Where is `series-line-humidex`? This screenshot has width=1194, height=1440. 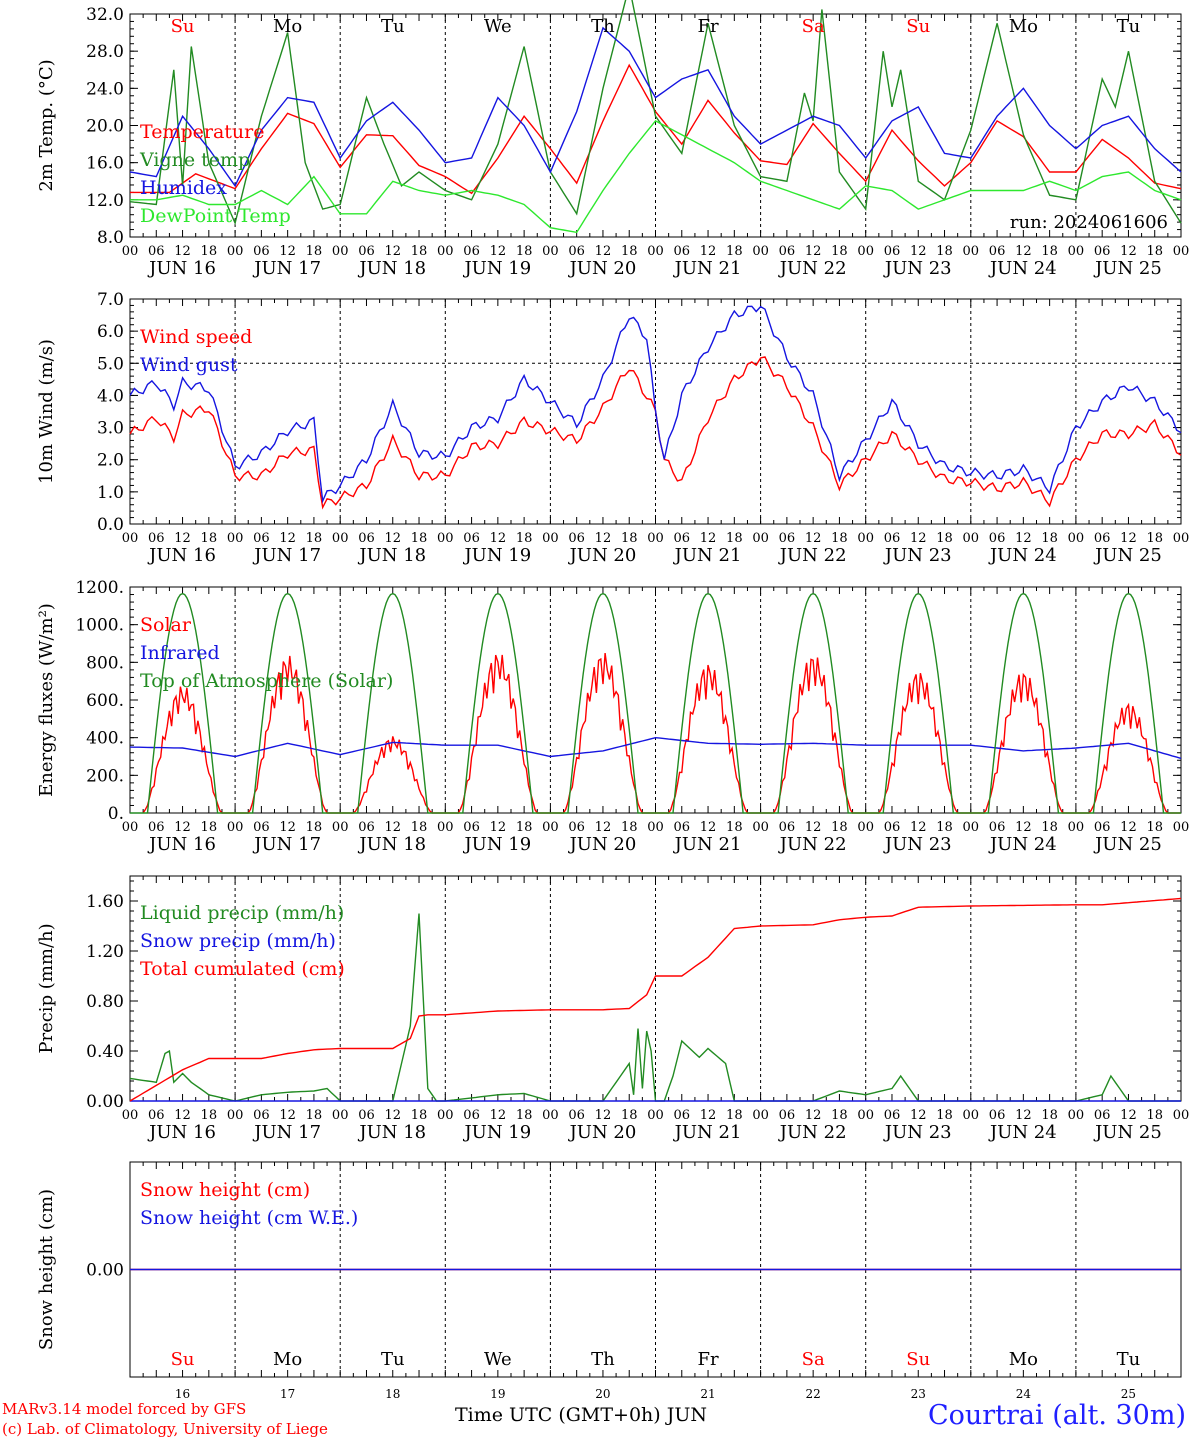
series-line-humidex is located at coordinates (655, 107).